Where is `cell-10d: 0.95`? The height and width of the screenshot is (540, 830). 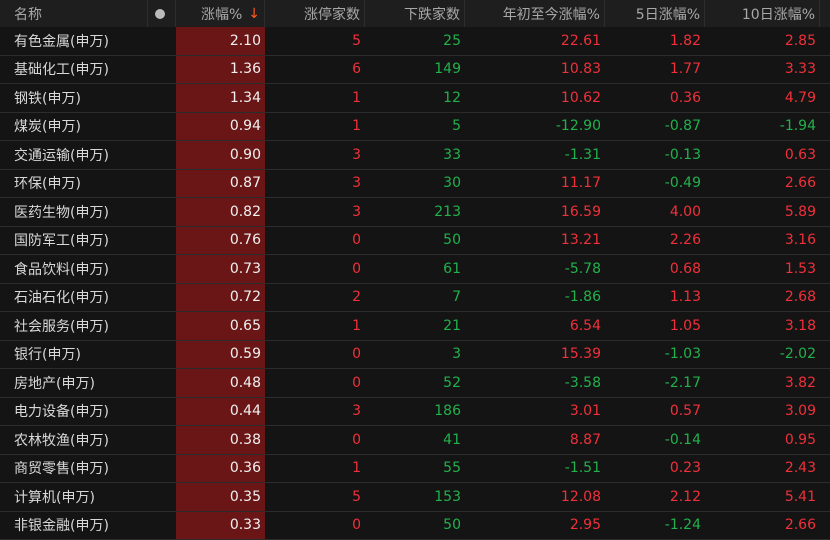 cell-10d: 0.95 is located at coordinates (800, 439).